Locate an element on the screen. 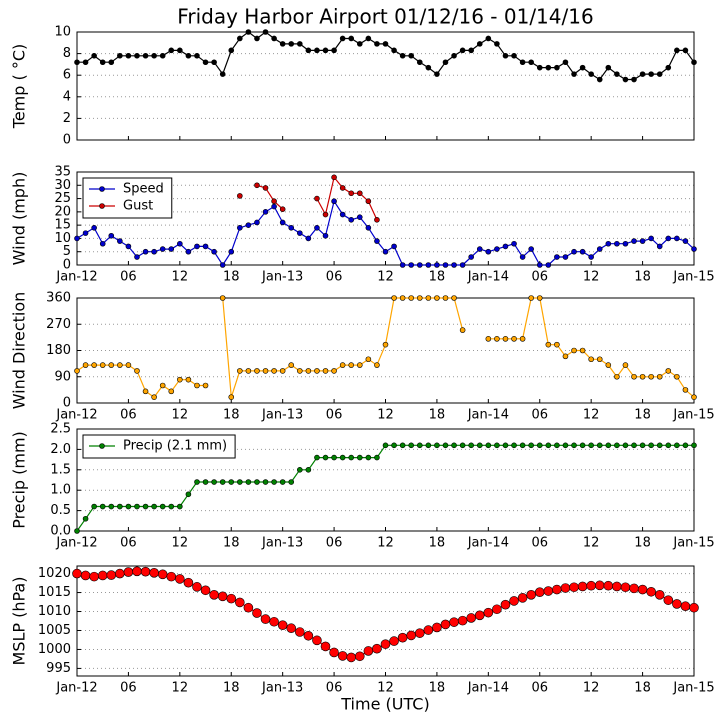  y-axis-label: Wind (mph) is located at coordinates (19, 219).